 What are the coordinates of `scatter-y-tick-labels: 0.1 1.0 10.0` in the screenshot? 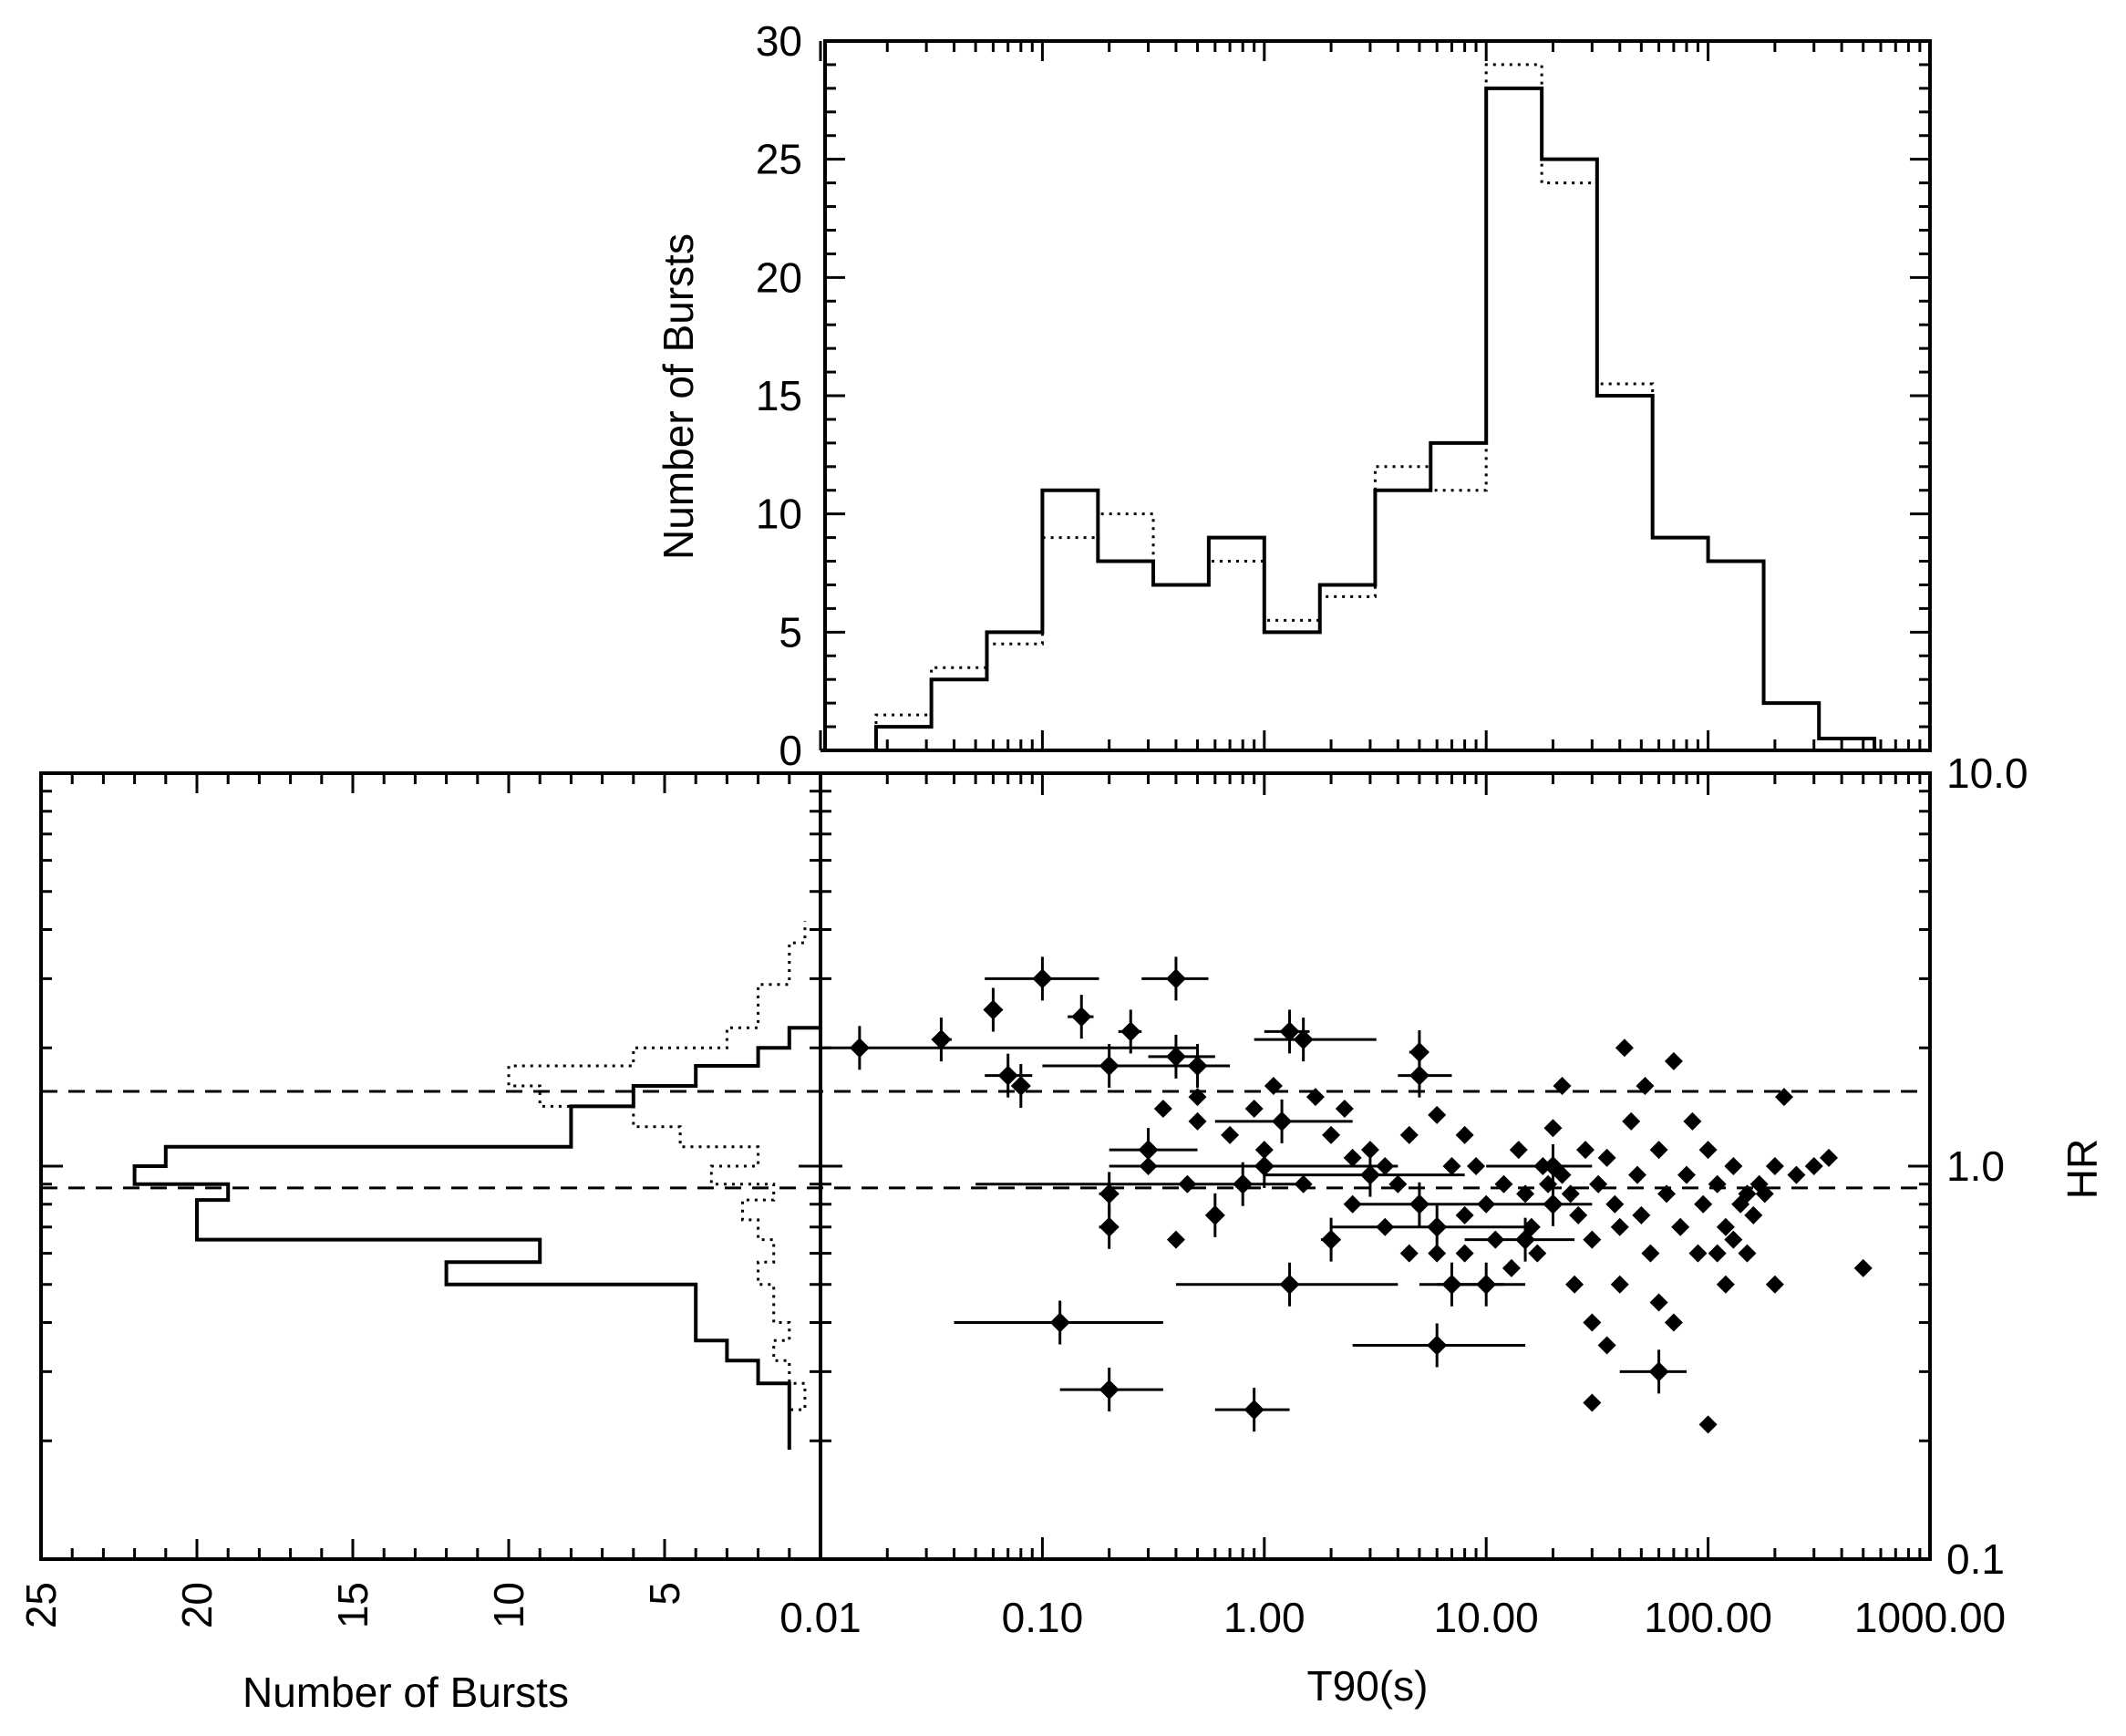 It's located at (1987, 1166).